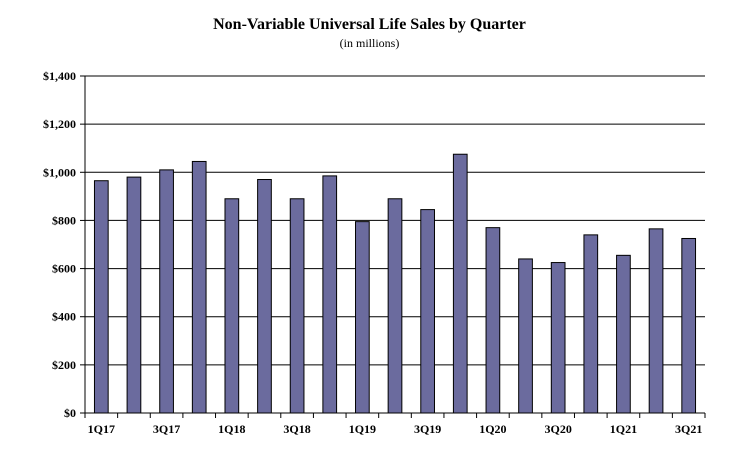 The width and height of the screenshot is (739, 461). Describe the element at coordinates (492, 429) in the screenshot. I see `x-tick-label: 1Q20` at that location.